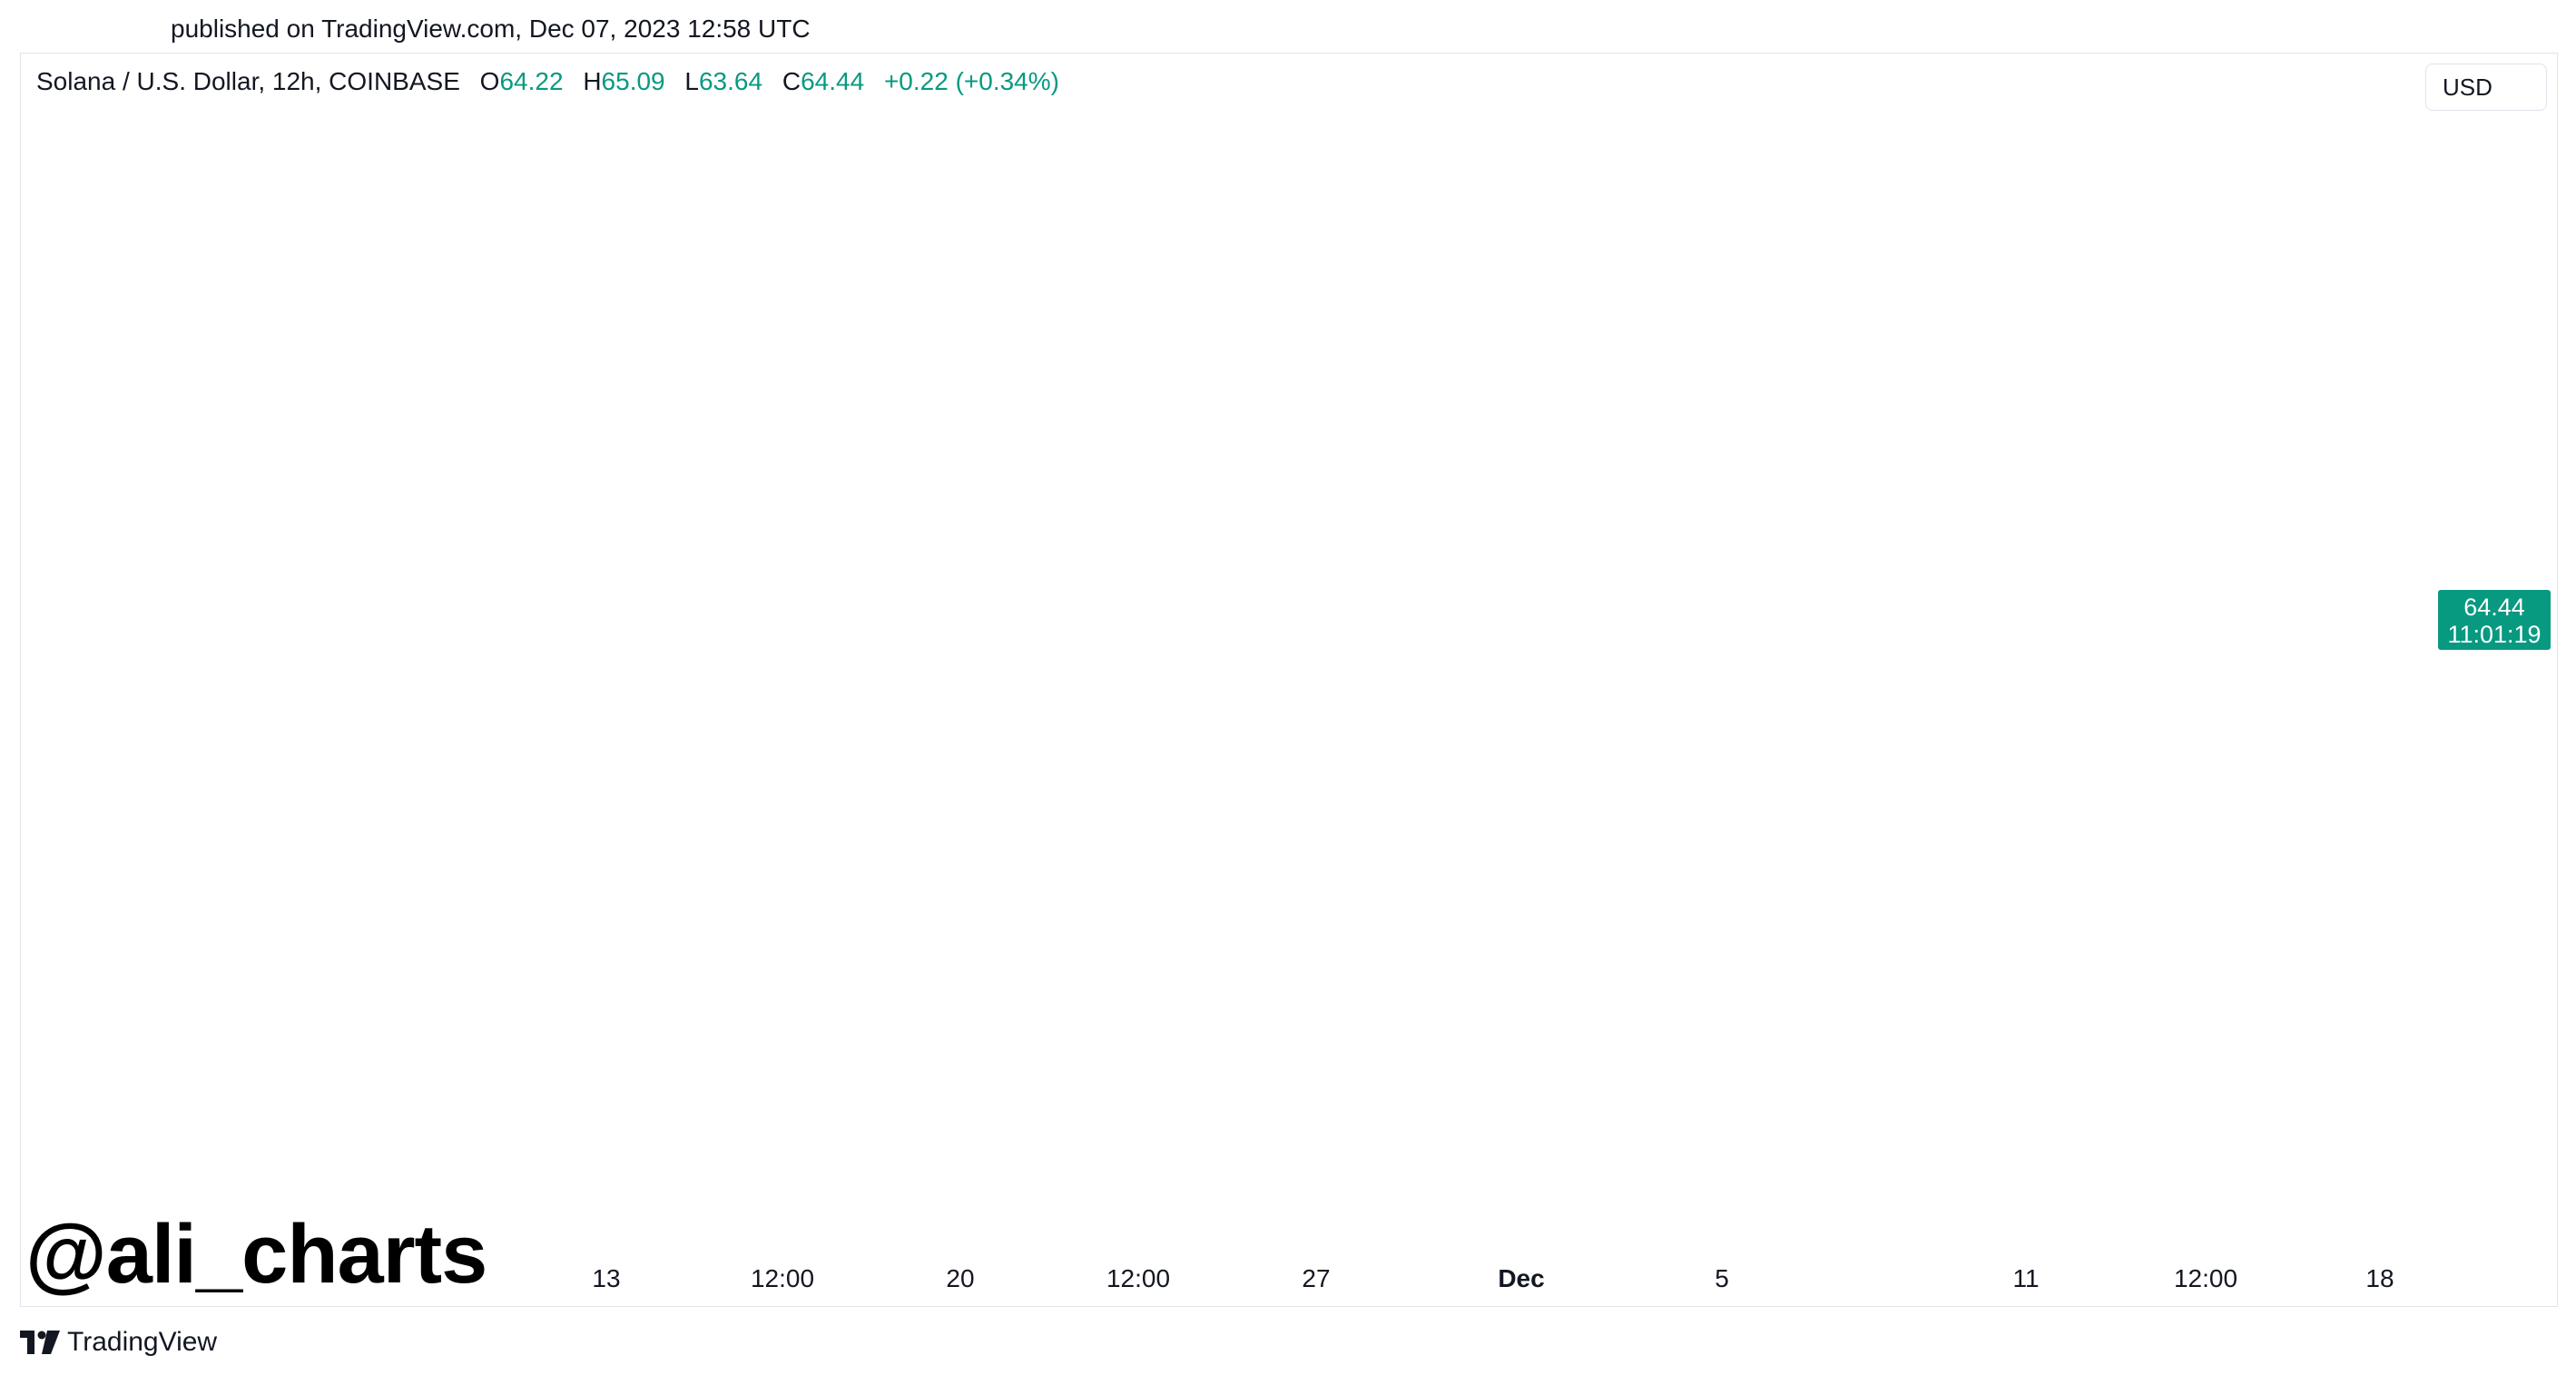 Image resolution: width=2576 pixels, height=1375 pixels. Describe the element at coordinates (791, 81) in the screenshot. I see `close-label: C` at that location.